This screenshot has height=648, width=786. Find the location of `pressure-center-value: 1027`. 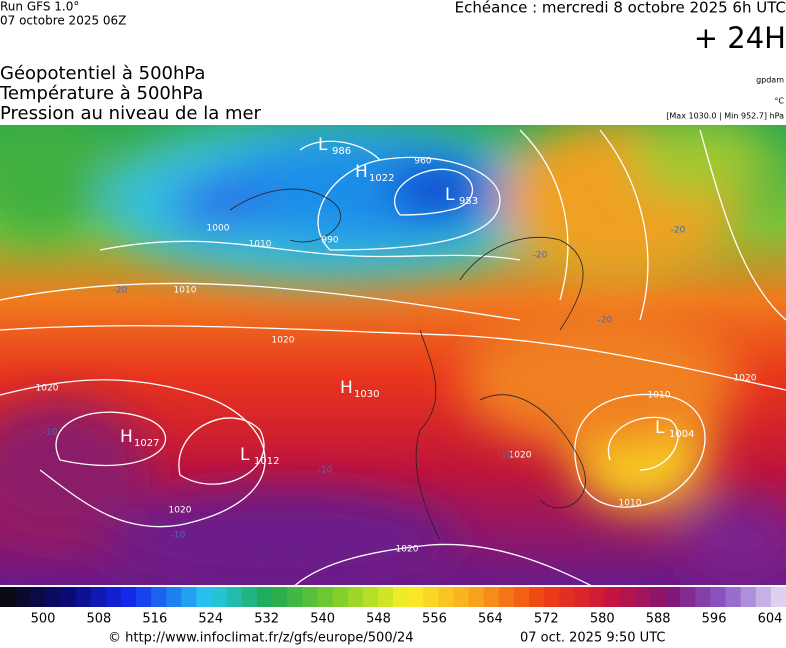

pressure-center-value: 1027 is located at coordinates (146, 443).